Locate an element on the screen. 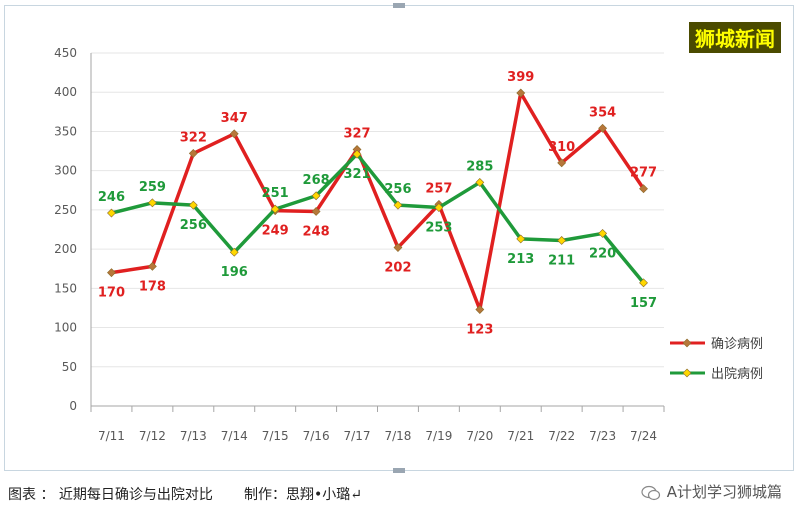 The width and height of the screenshot is (800, 523). x-tick-label: 7/24 is located at coordinates (643, 436).